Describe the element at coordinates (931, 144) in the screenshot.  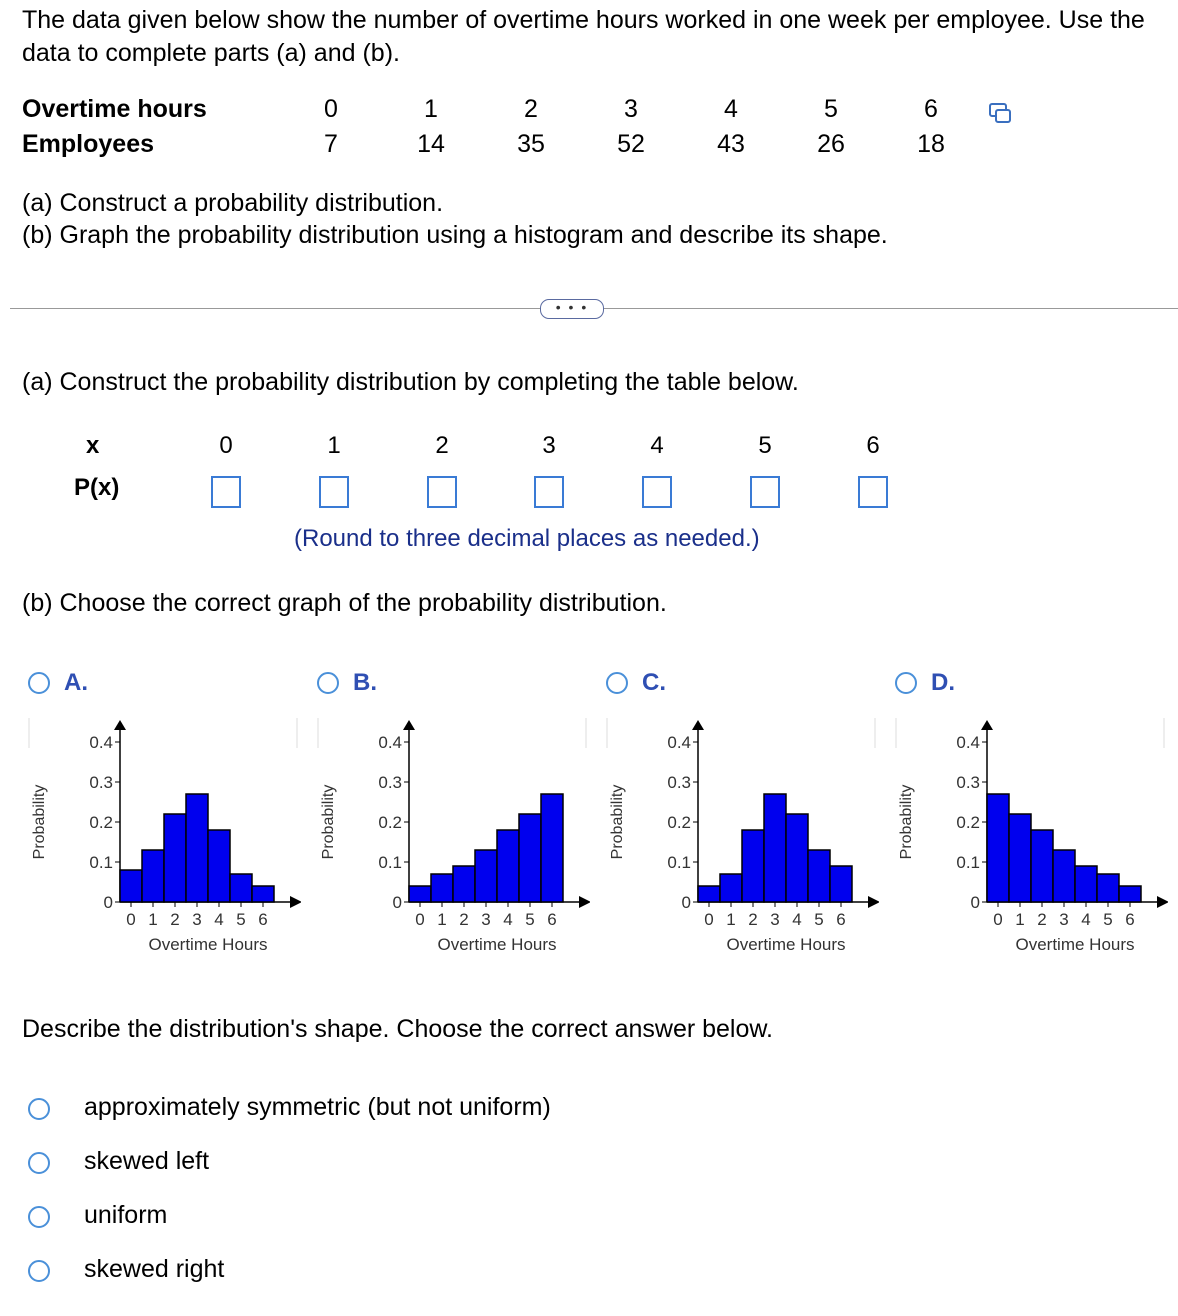
I see `employees-cell: 18` at that location.